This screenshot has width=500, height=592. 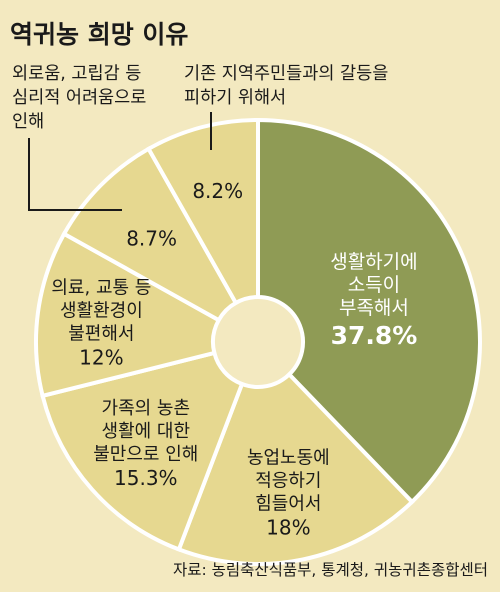 I want to click on slice-label-4-line-2: 생활환경이, so click(x=101, y=311).